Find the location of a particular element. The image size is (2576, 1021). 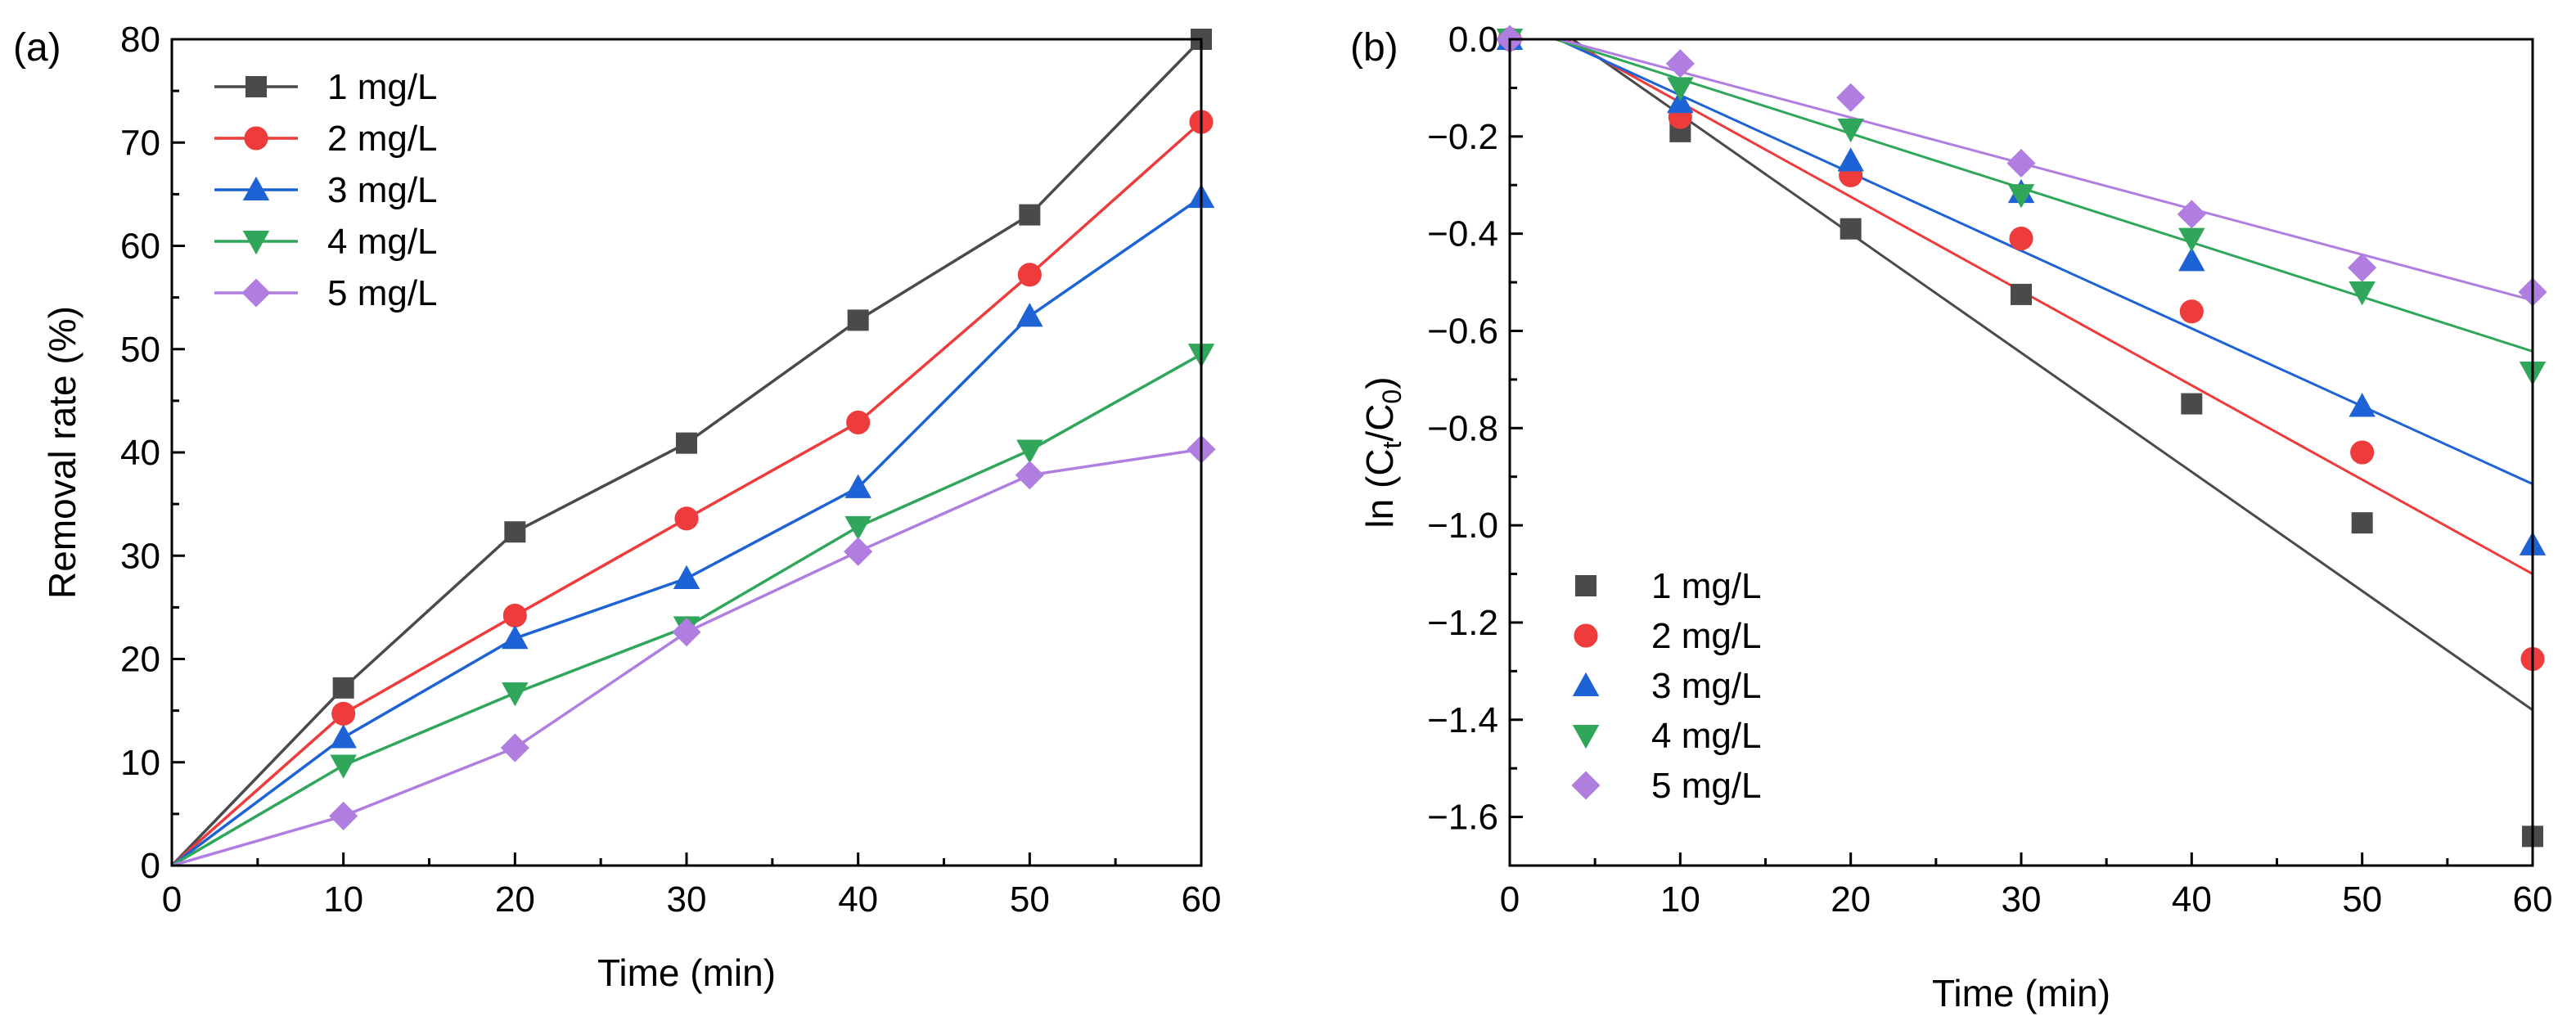

panel-a-y-tick-label: 0 is located at coordinates (150, 866).